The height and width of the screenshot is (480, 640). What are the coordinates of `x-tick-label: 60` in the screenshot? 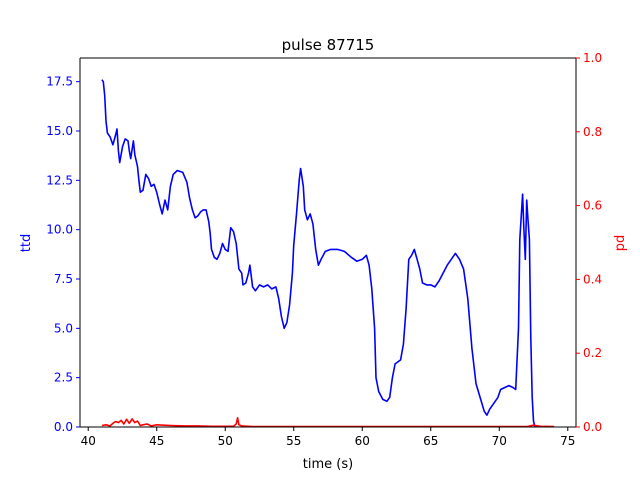 It's located at (362, 441).